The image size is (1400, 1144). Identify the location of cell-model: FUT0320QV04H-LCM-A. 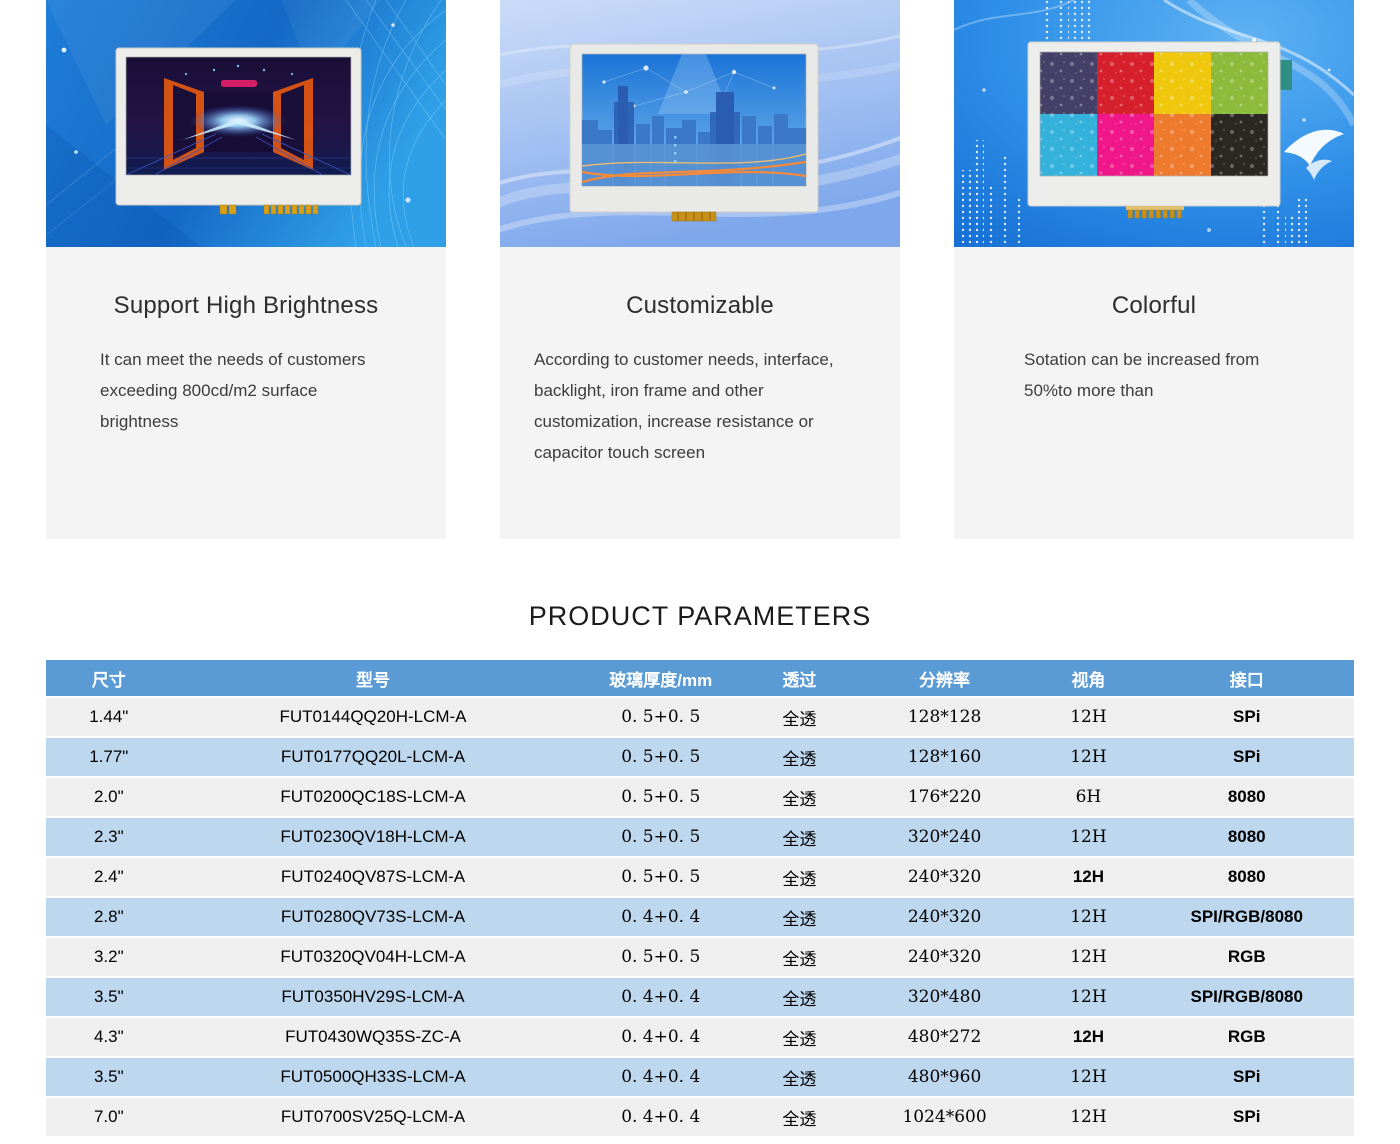
(373, 958).